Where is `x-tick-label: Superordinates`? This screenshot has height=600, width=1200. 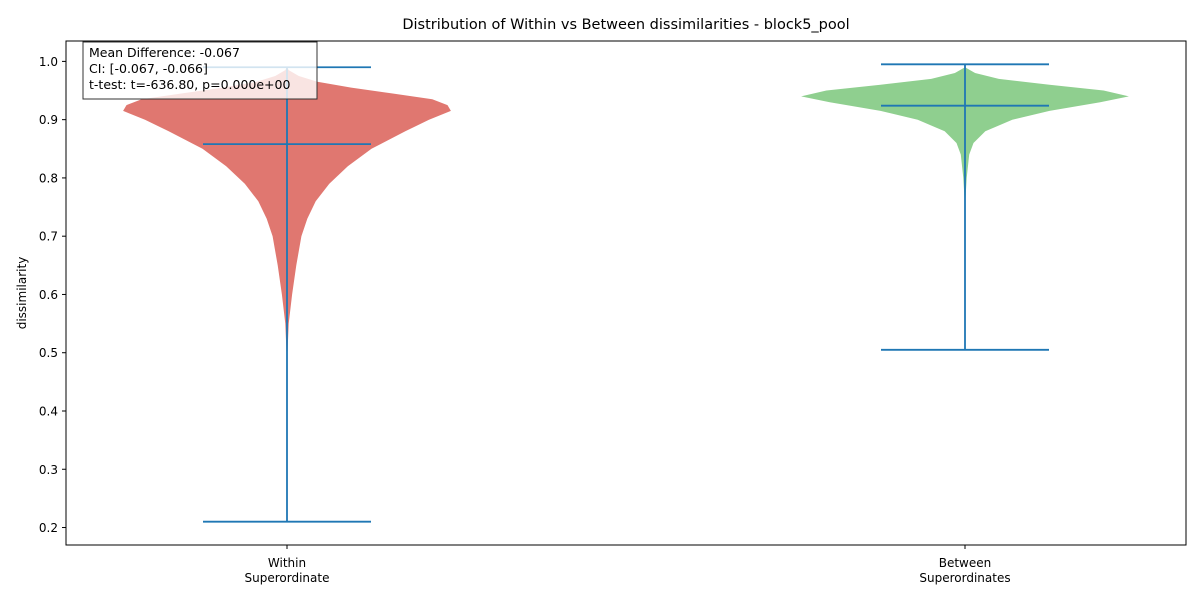
x-tick-label: Superordinates is located at coordinates (964, 578).